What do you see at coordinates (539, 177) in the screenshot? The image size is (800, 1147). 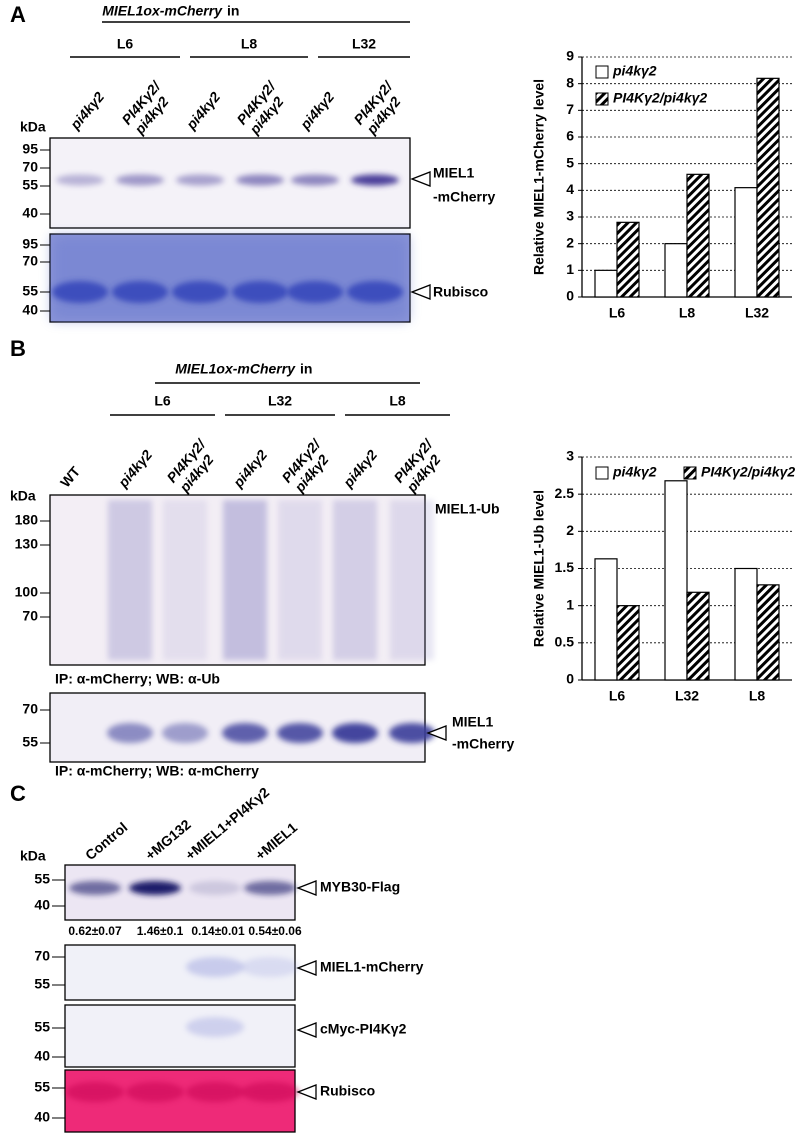 I see `y-axis-label: Relative MIEL1-mCherry level` at bounding box center [539, 177].